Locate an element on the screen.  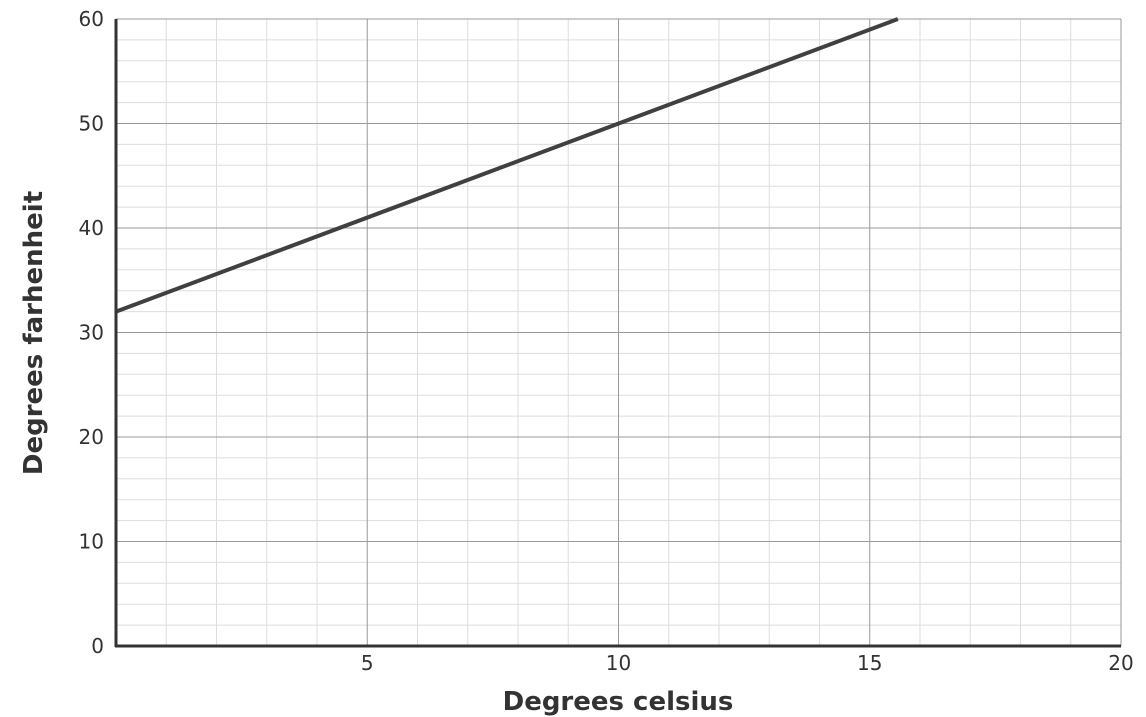
y-tick-label: 20 is located at coordinates (91, 437).